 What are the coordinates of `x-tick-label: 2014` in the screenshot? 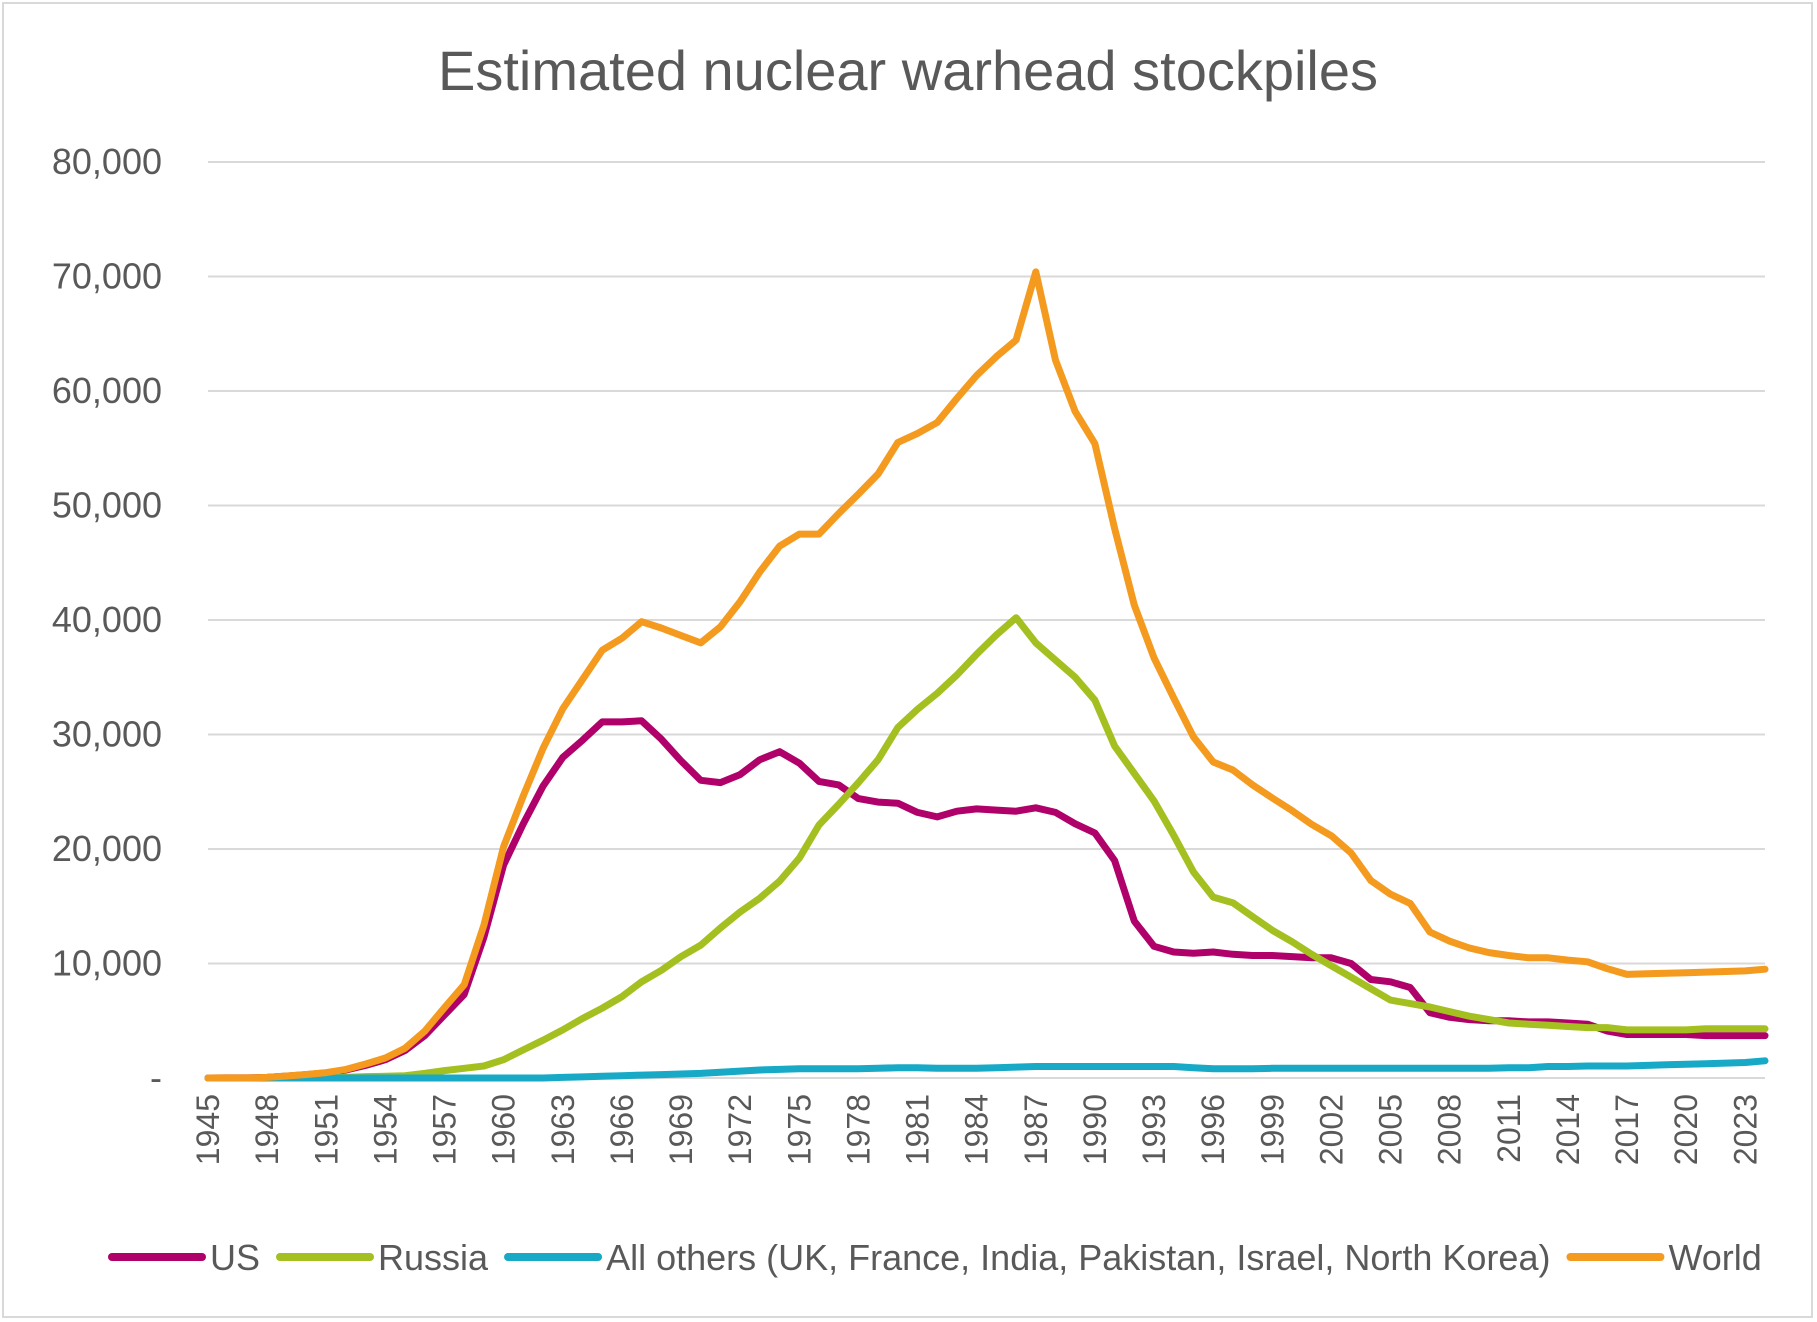 It's located at (1568, 1129).